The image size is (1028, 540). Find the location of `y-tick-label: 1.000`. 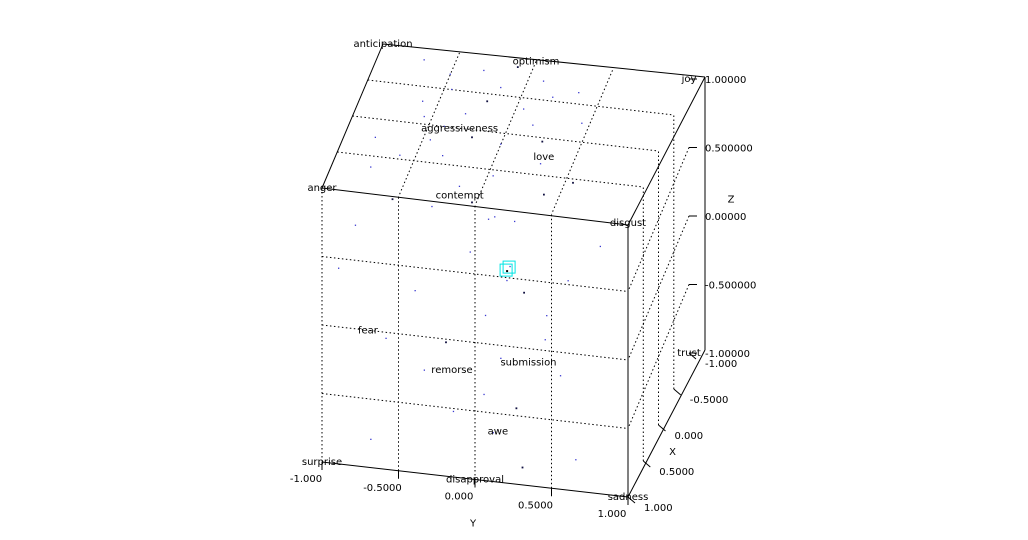

y-tick-label: 1.000 is located at coordinates (612, 514).